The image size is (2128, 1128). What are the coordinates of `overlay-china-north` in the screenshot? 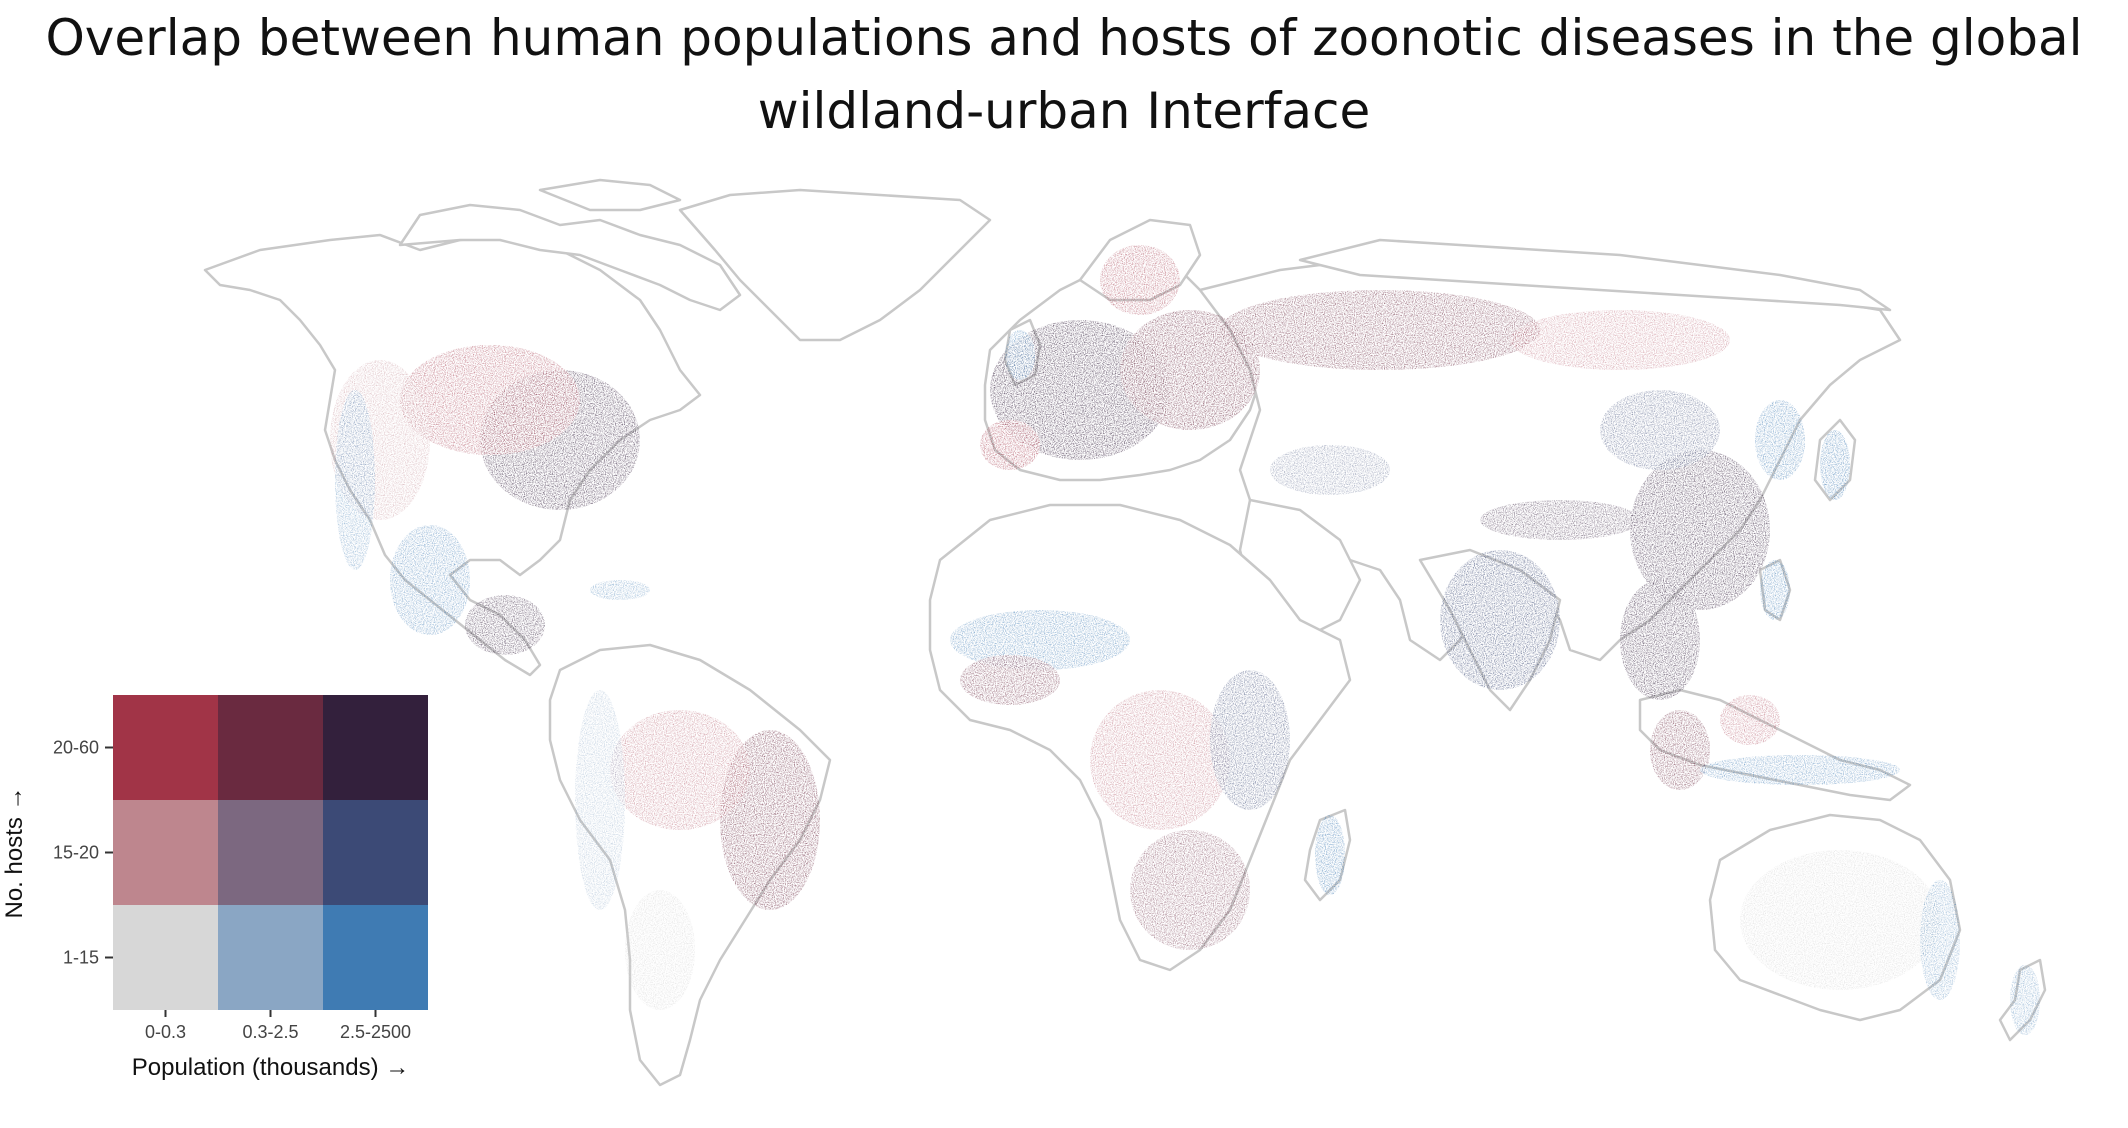 It's located at (1660, 430).